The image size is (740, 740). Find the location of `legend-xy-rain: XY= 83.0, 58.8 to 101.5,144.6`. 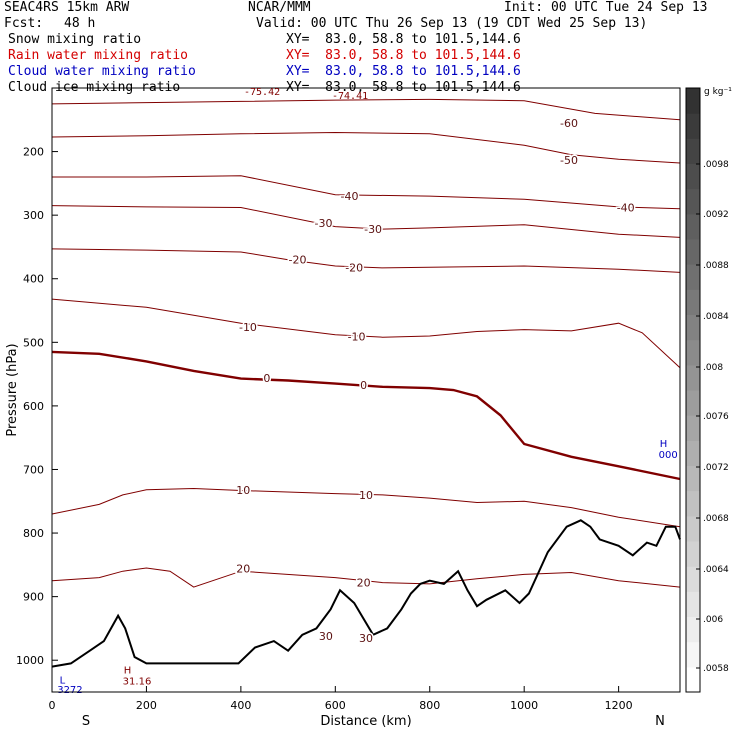

legend-xy-rain: XY= 83.0, 58.8 to 101.5,144.6 is located at coordinates (403, 55).